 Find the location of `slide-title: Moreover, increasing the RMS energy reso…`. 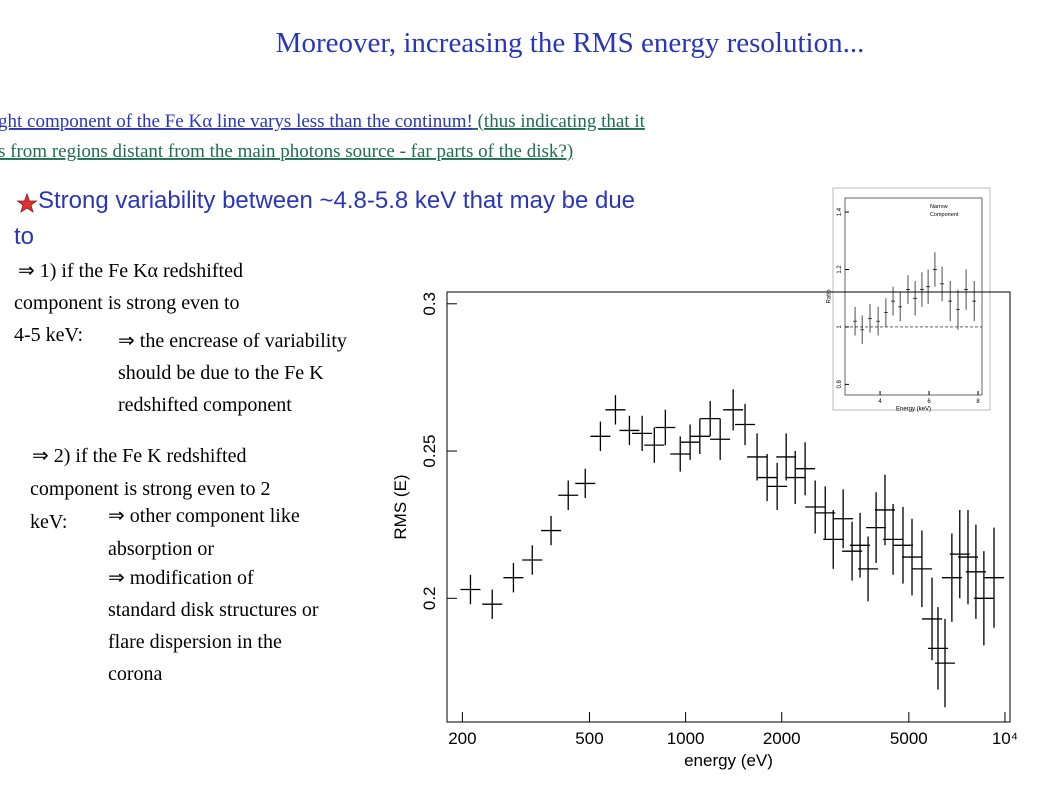

slide-title: Moreover, increasing the RMS energy reso… is located at coordinates (570, 43).